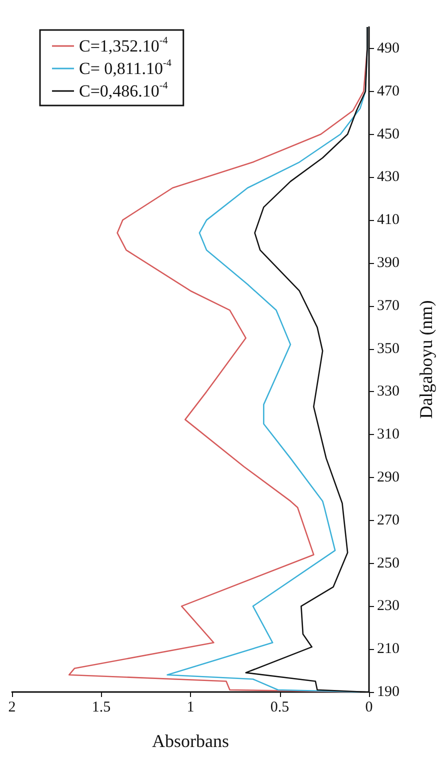 The image size is (446, 775). What do you see at coordinates (388, 563) in the screenshot?
I see `y-tick-label: 250` at bounding box center [388, 563].